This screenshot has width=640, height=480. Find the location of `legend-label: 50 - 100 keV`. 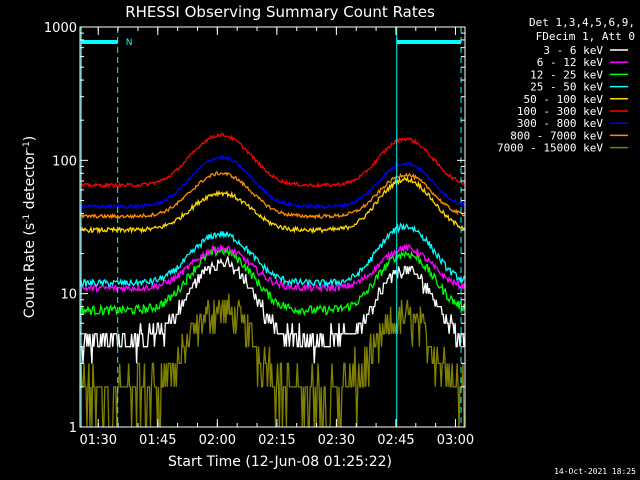

legend-label: 50 - 100 keV is located at coordinates (564, 99).